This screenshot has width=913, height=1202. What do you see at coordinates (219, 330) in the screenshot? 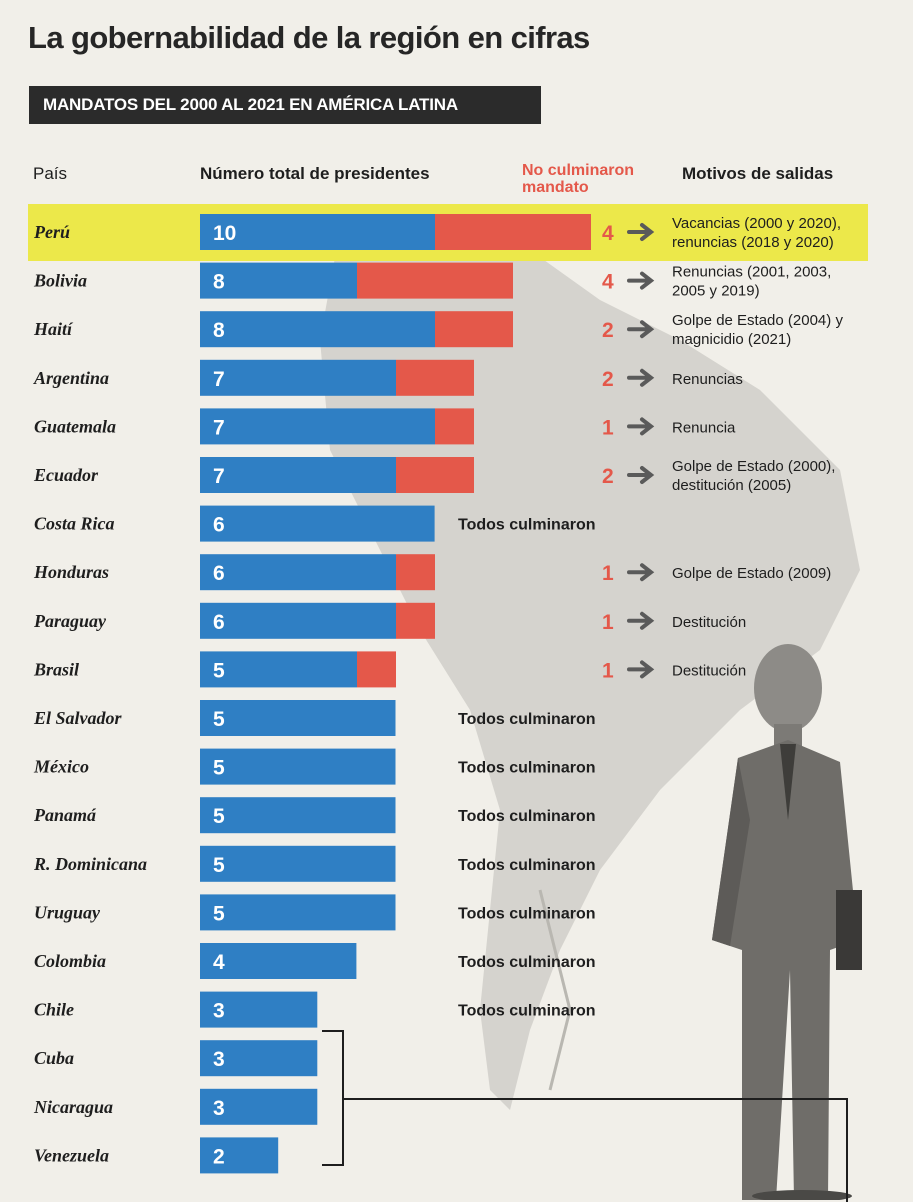
I see `total-value-label: 8` at bounding box center [219, 330].